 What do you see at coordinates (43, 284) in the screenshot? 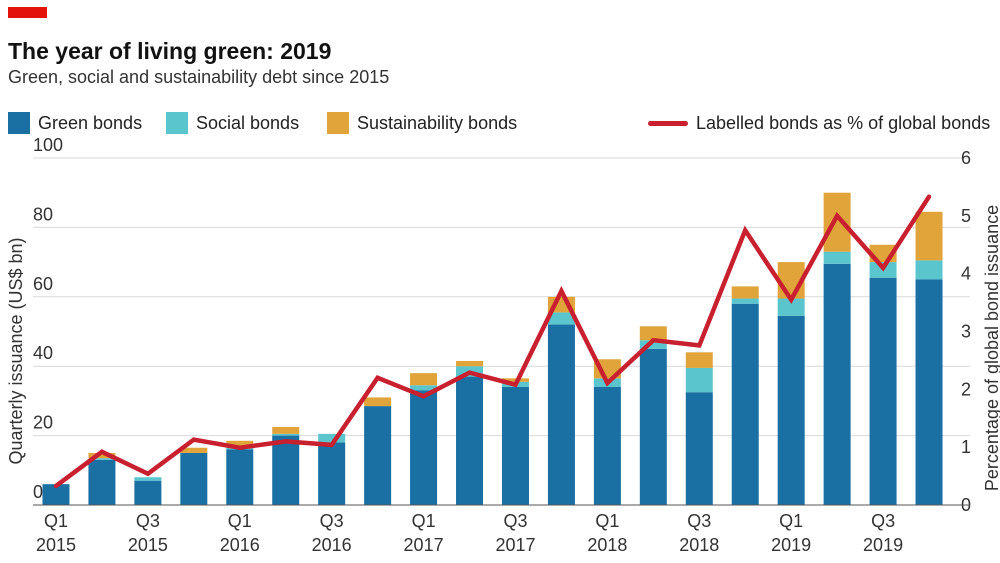
I see `y-tick-label: 60` at bounding box center [43, 284].